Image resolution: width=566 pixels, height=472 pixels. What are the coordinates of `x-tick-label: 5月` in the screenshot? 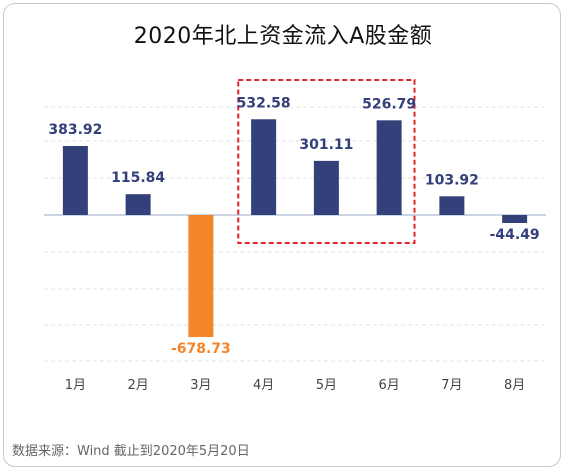 It's located at (326, 385).